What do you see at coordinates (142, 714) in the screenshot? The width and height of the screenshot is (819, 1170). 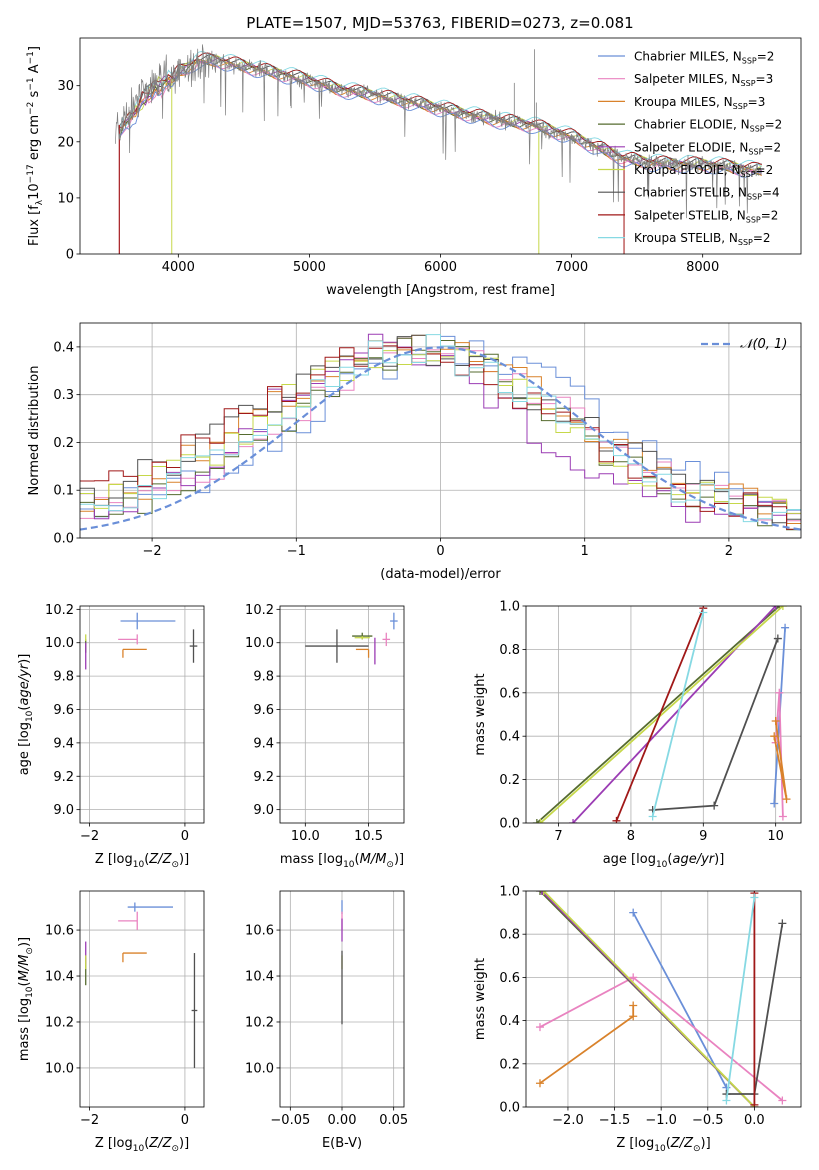 I see `age-vs-Z-frame` at bounding box center [142, 714].